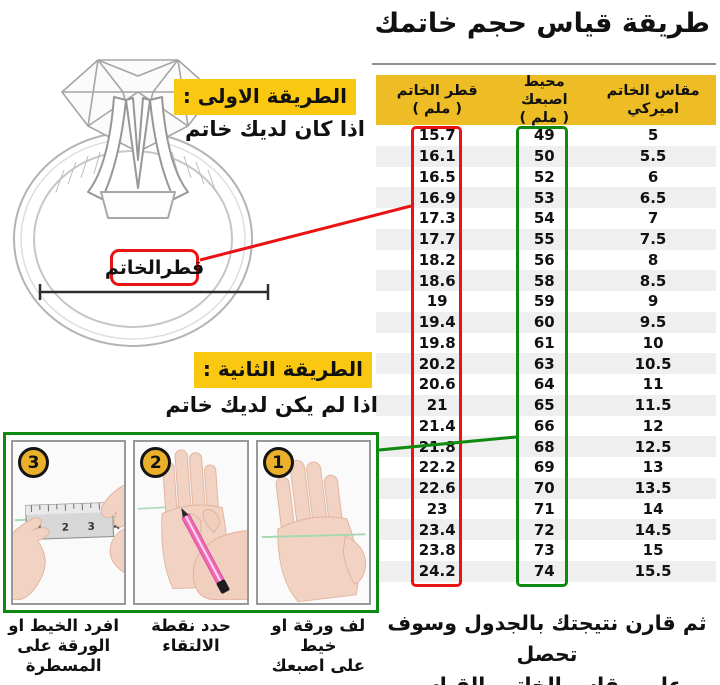  Describe the element at coordinates (653, 384) in the screenshot. I see `table-cell: 11` at that location.